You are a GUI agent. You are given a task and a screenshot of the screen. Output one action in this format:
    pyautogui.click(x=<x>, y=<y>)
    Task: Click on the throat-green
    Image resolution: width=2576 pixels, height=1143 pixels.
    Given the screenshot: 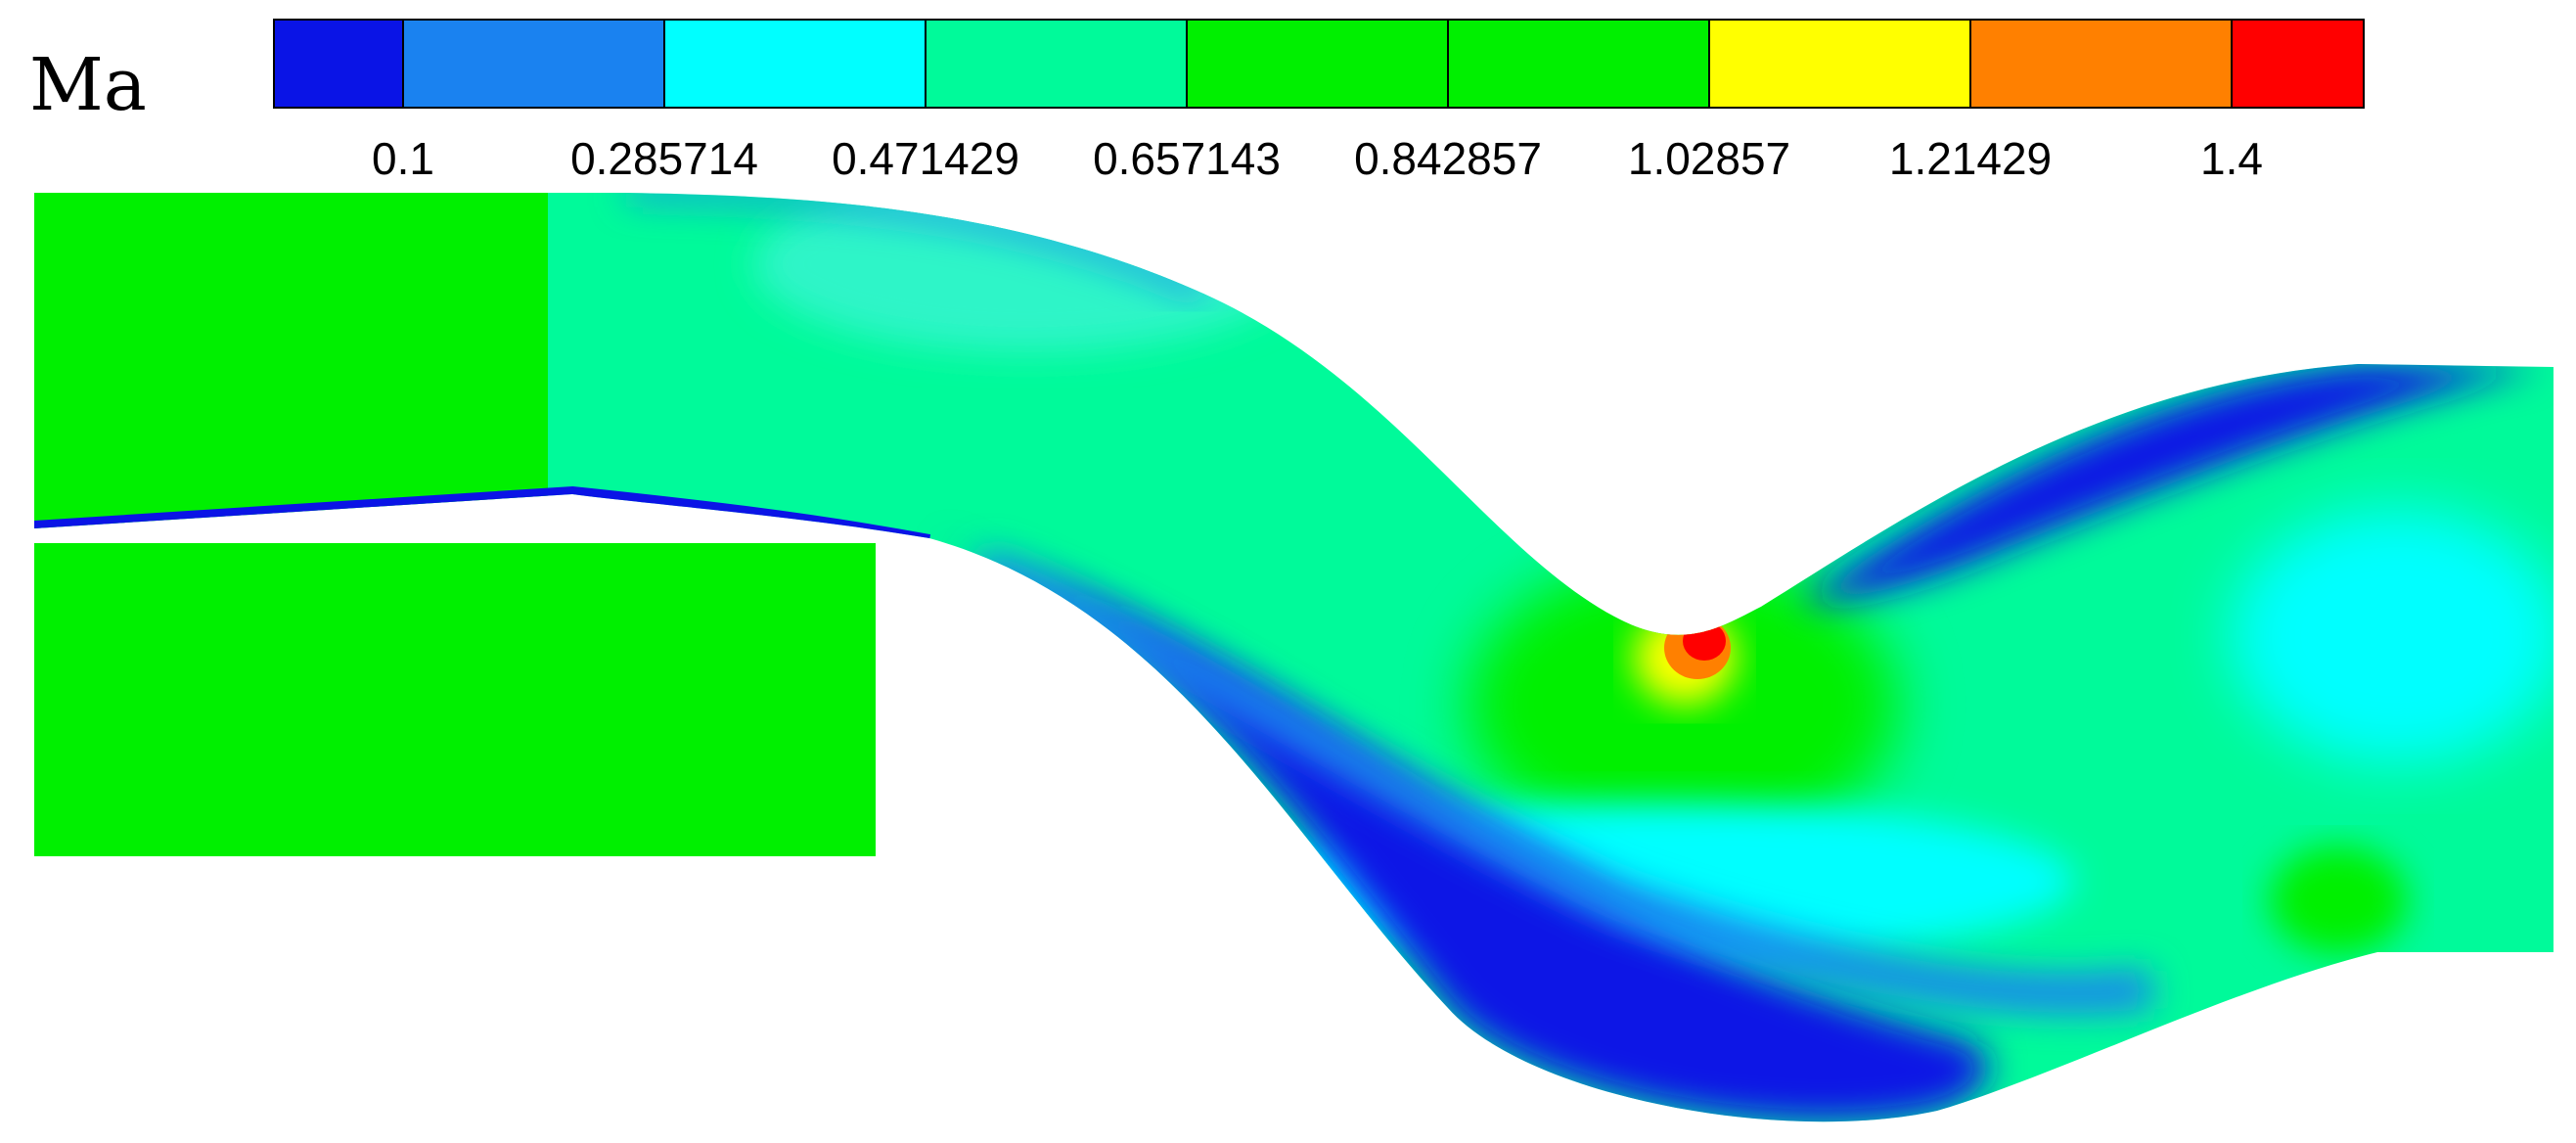 What is the action you would take?
    pyautogui.click(x=1683, y=704)
    